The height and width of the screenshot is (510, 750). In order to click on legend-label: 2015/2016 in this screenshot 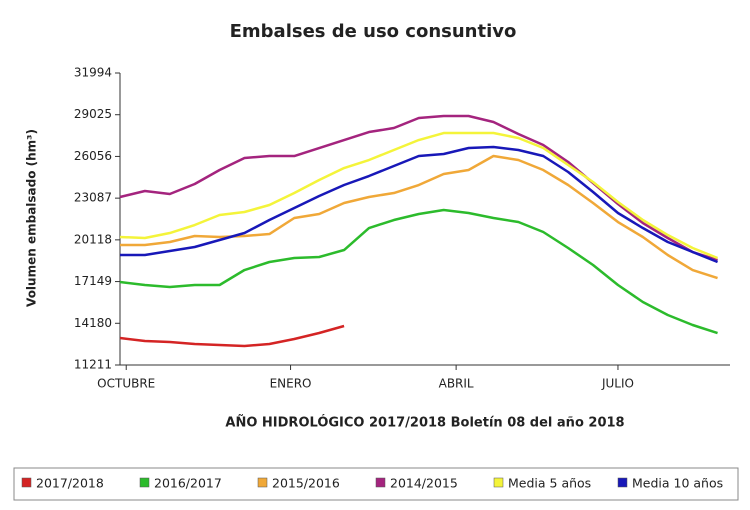, I will do `click(306, 483)`.